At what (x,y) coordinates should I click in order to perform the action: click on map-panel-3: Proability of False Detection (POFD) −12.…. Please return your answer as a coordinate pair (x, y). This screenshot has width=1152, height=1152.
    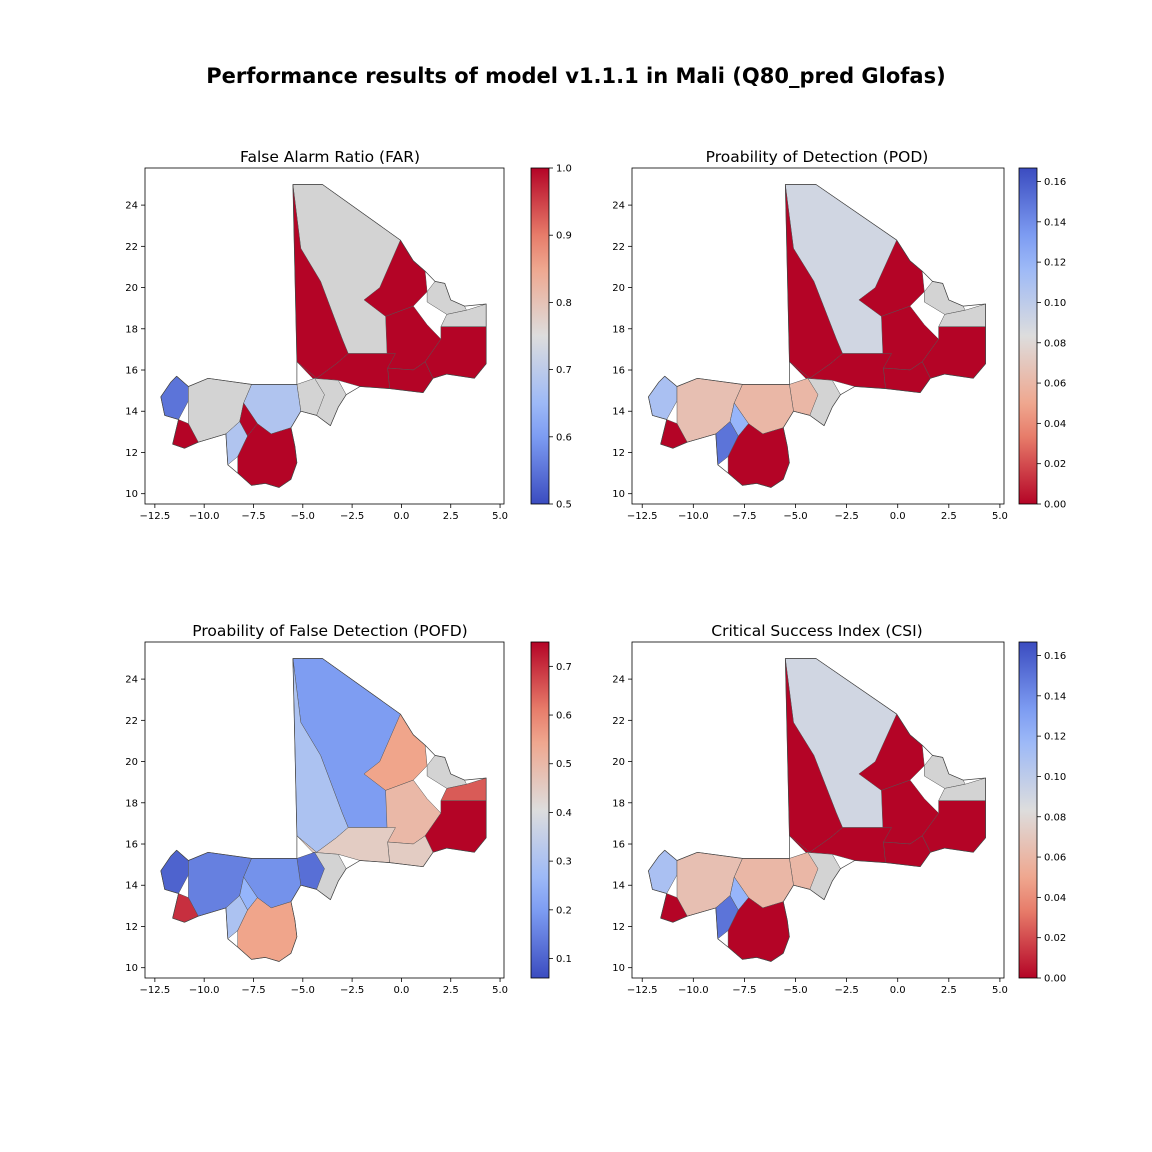
    Looking at the image, I should click on (348, 809).